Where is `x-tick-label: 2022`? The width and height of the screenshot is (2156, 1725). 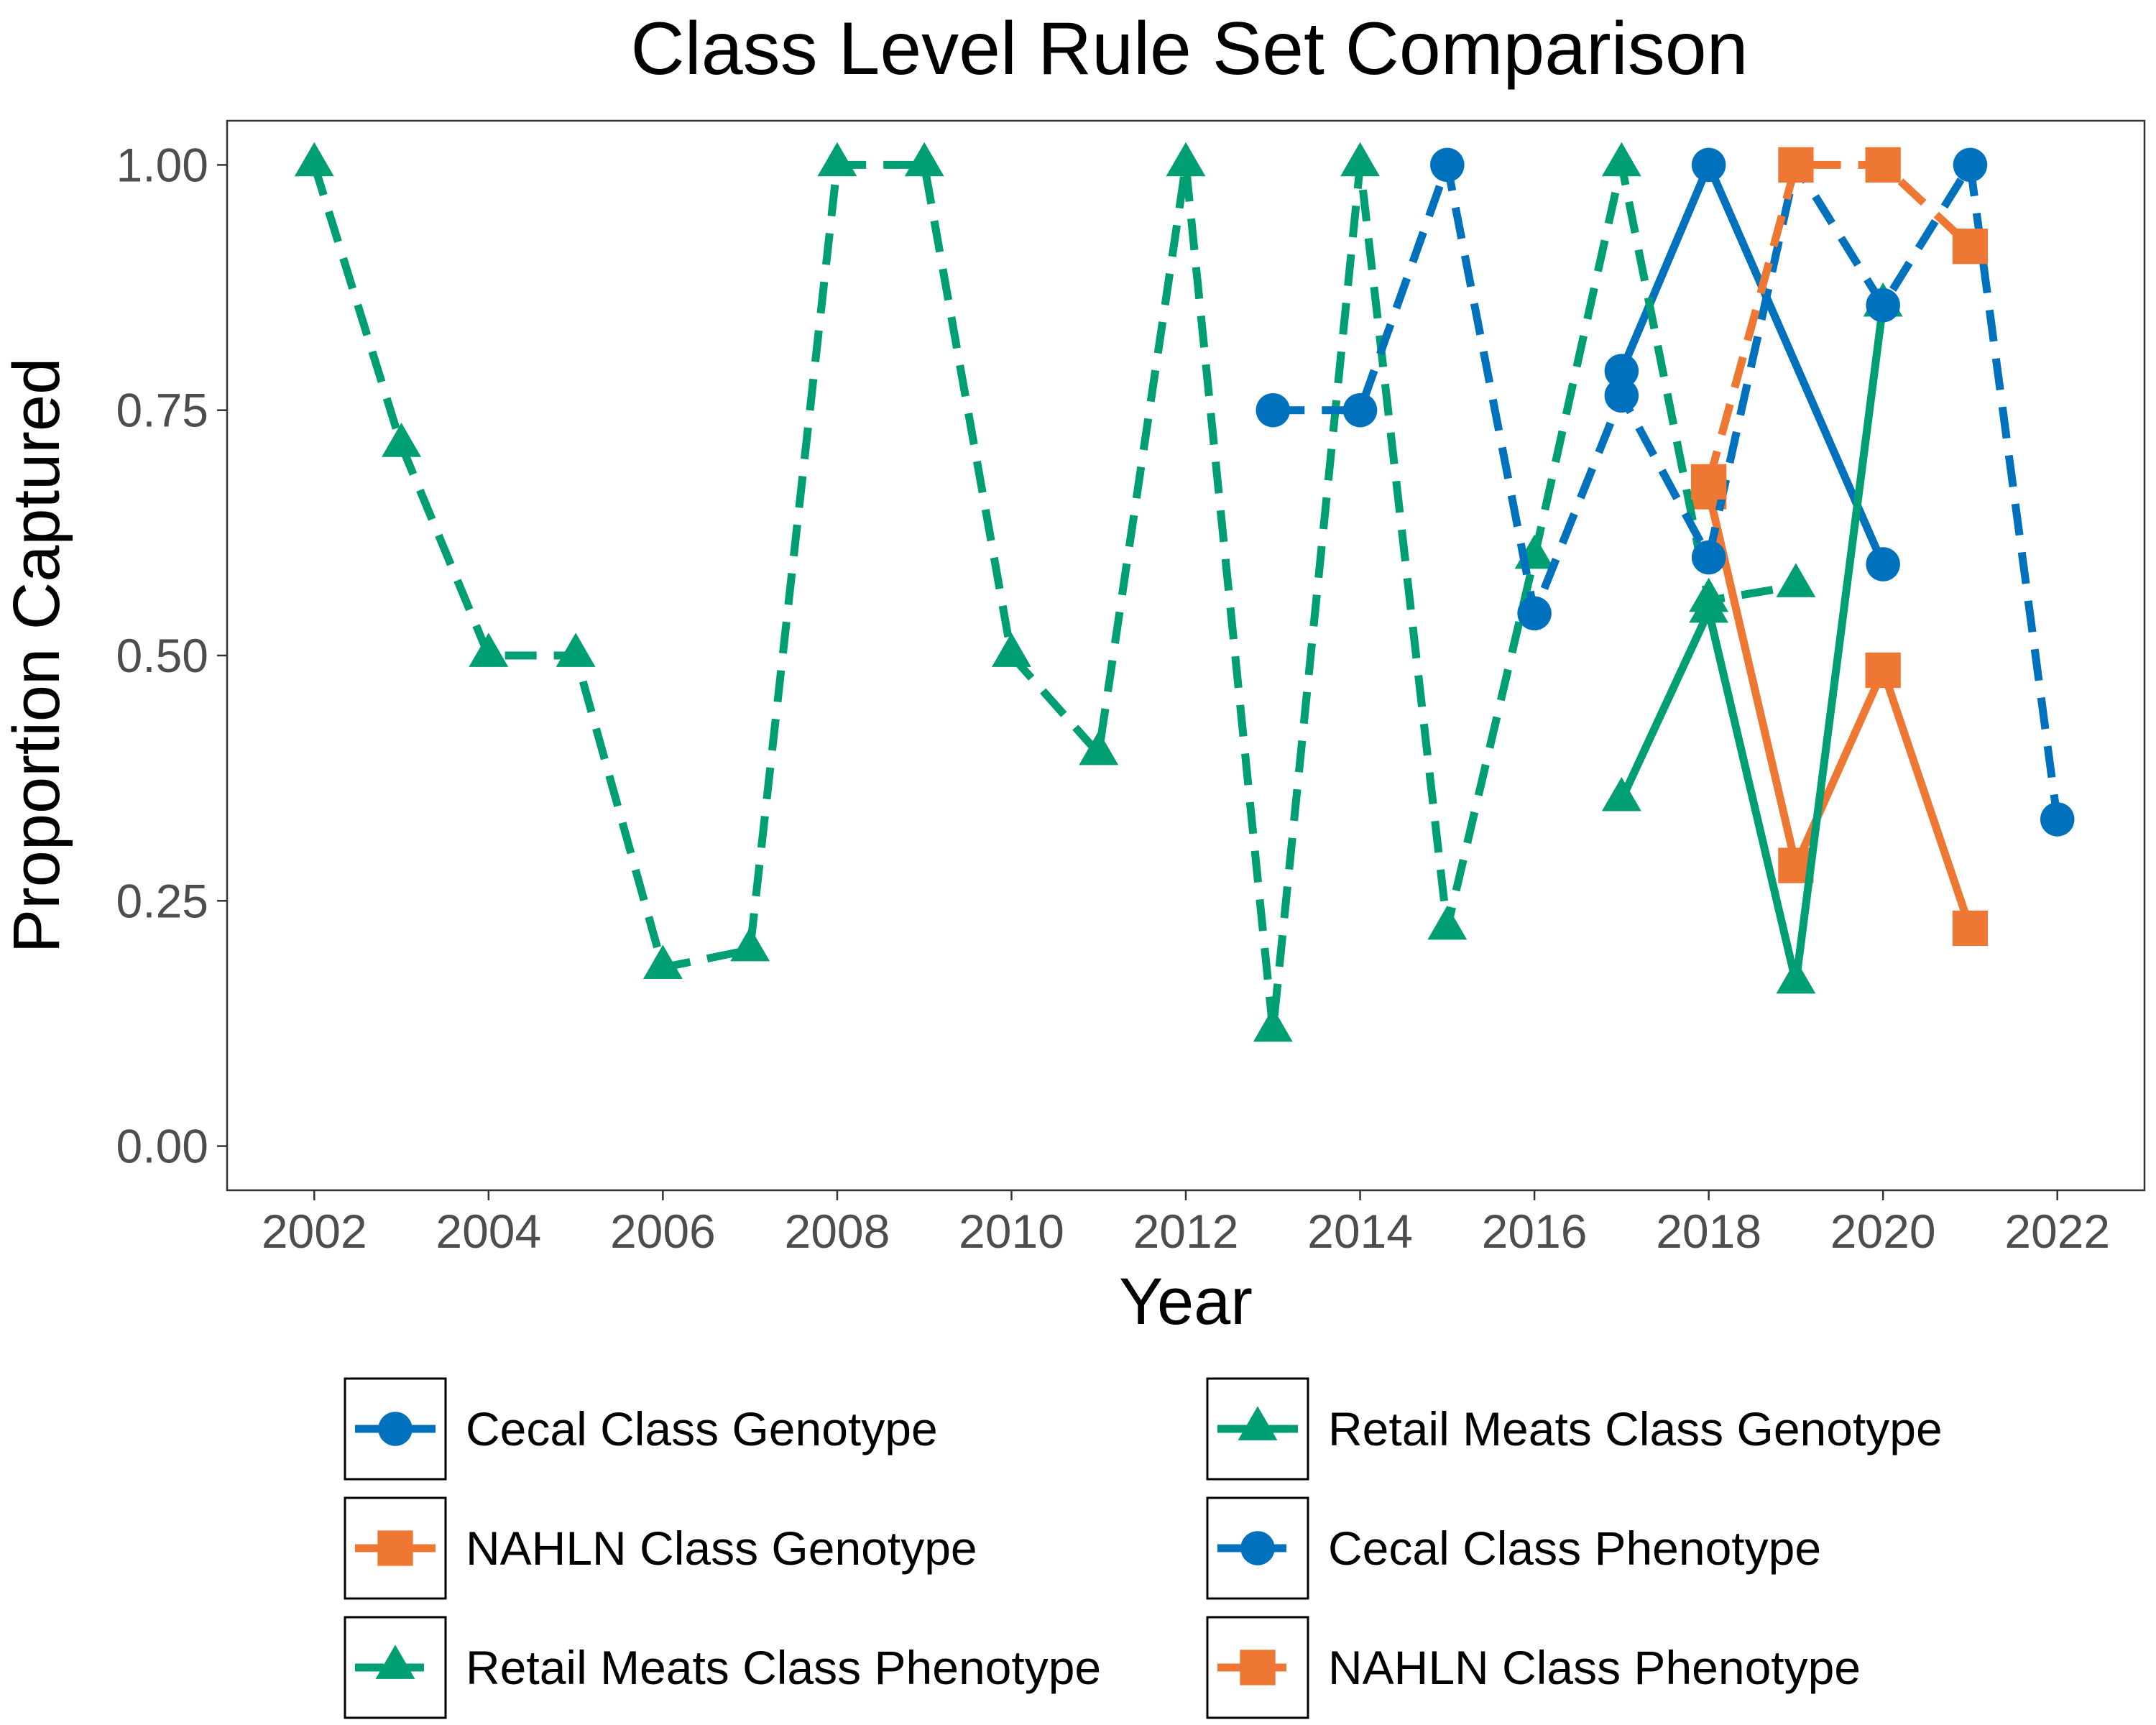
x-tick-label: 2022 is located at coordinates (2057, 1231).